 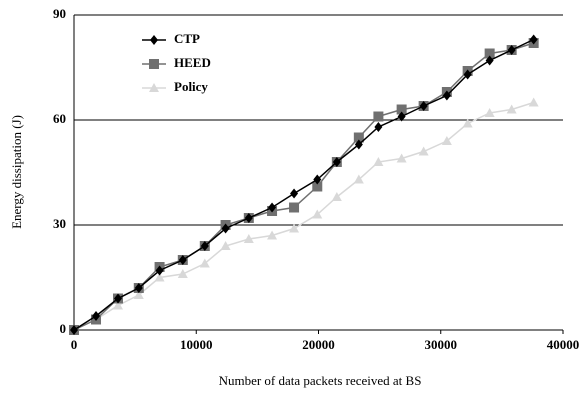 I want to click on legend-label: Policy, so click(x=191, y=86).